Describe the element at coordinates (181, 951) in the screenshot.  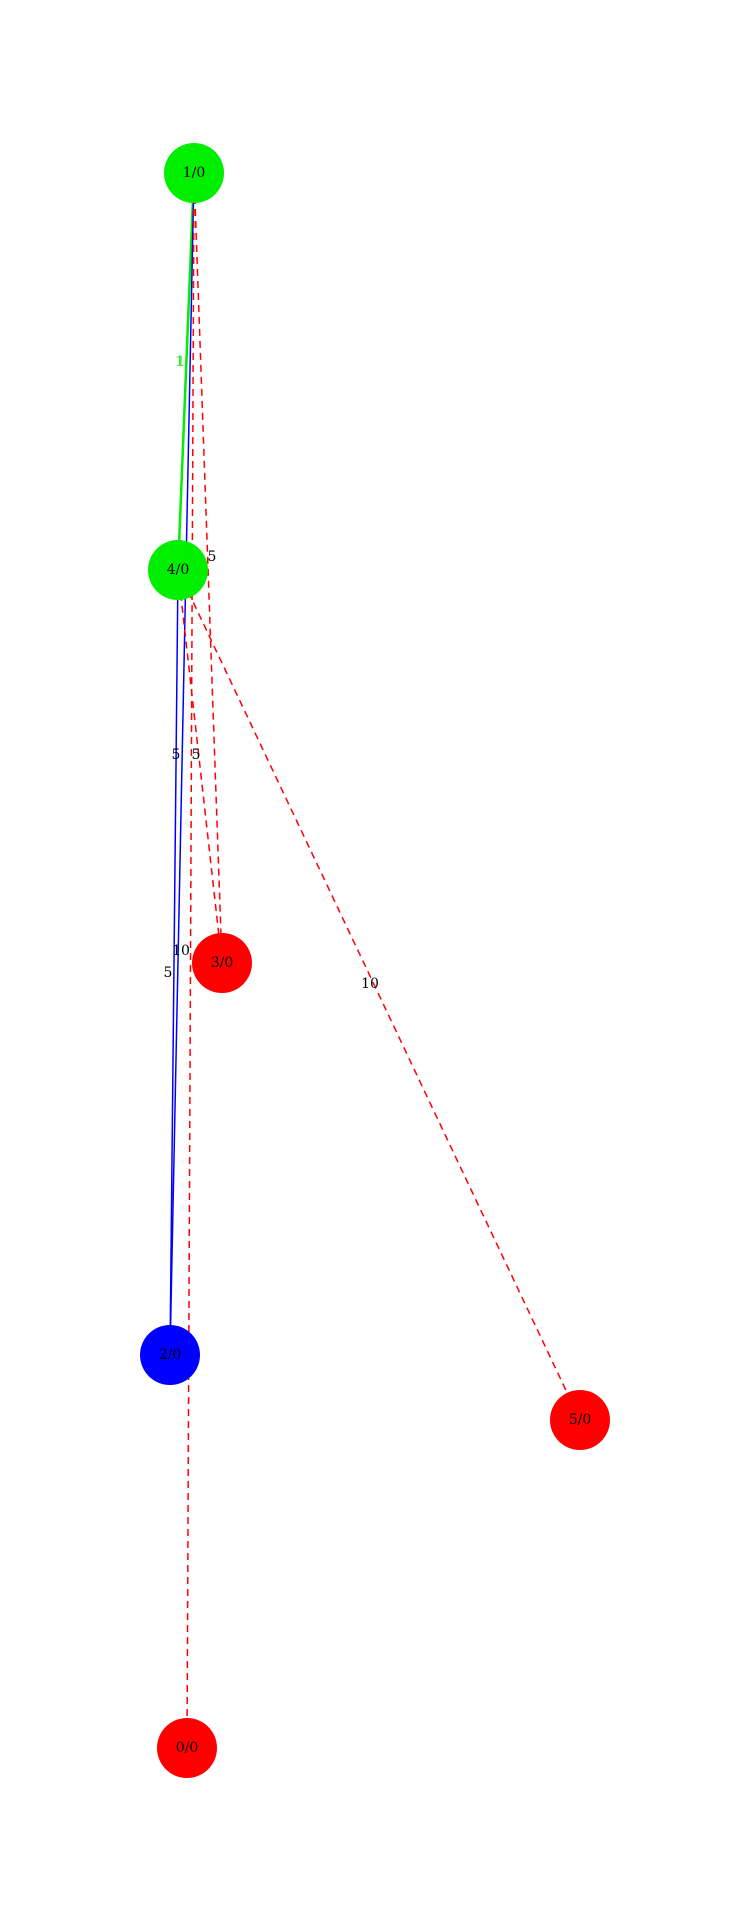
I see `edge-label-1-0: 10` at that location.